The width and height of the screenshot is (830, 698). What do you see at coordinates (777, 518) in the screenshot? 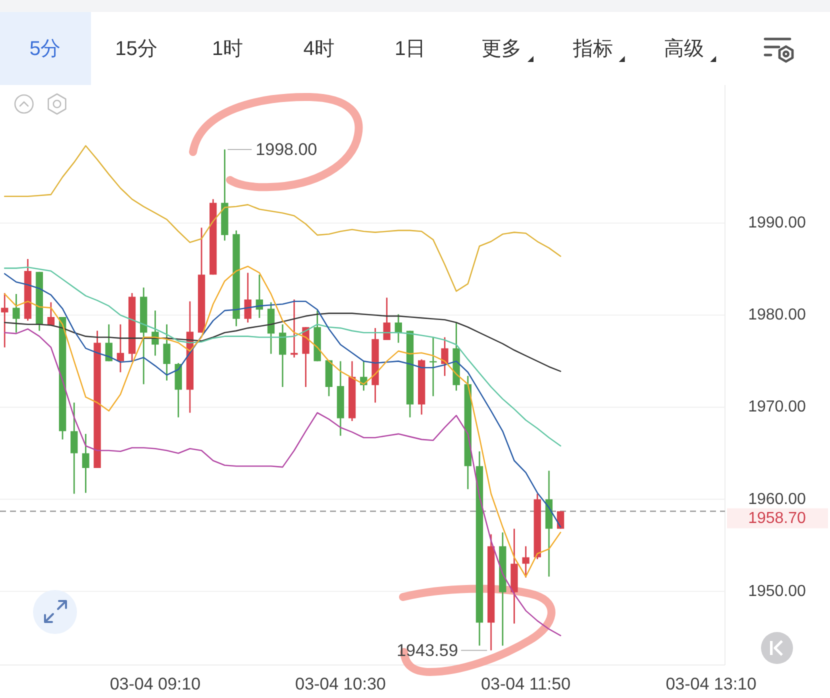
I see `ref-line-label: 1958.70` at bounding box center [777, 518].